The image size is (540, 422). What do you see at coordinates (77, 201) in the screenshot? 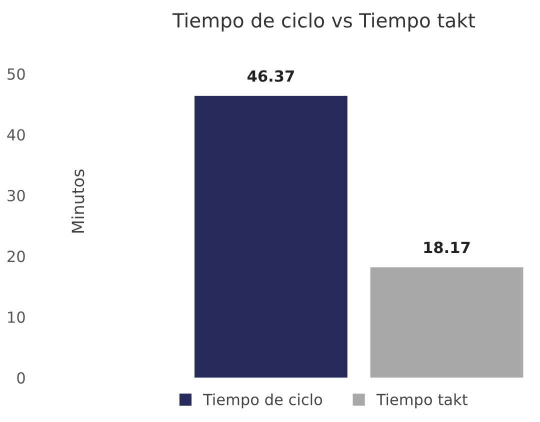
I see `y-axis-title: Minutos` at bounding box center [77, 201].